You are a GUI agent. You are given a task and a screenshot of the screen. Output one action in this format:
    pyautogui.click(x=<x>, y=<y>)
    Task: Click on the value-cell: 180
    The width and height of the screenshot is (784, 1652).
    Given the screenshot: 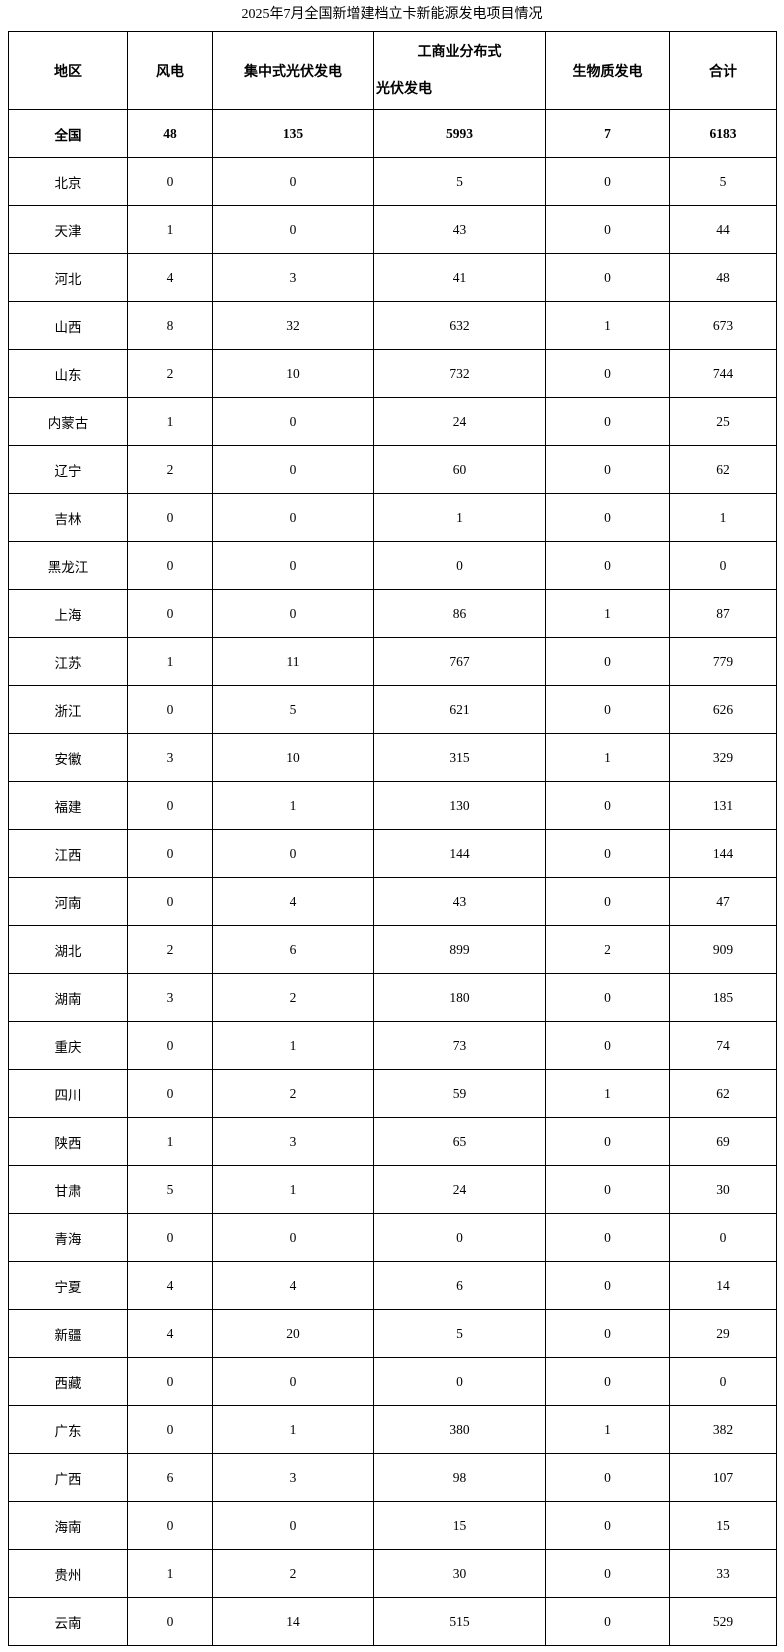 What is the action you would take?
    pyautogui.click(x=459, y=997)
    